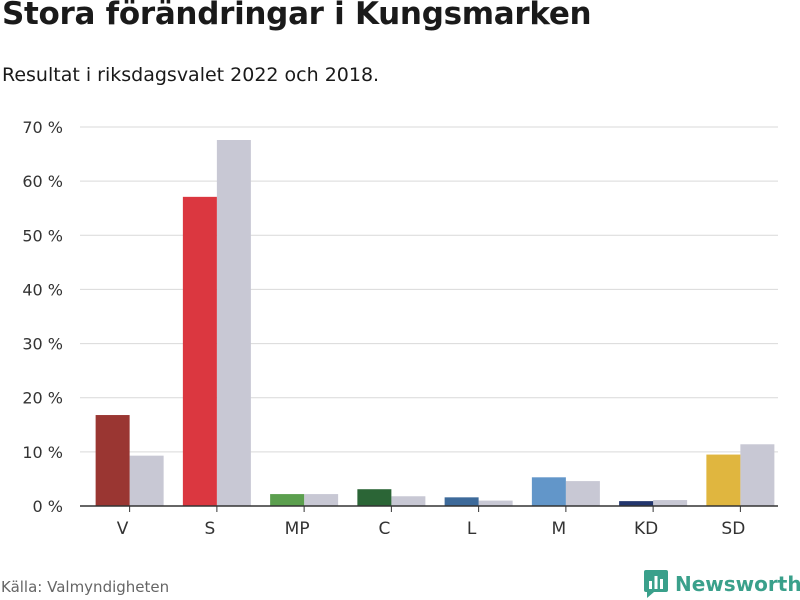 The height and width of the screenshot is (600, 800). I want to click on bar-KD-2018, so click(670, 503).